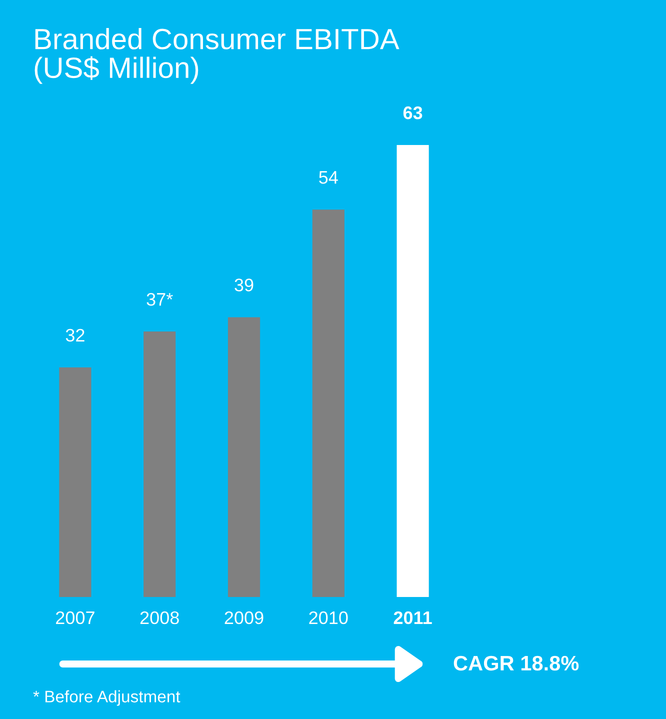 The image size is (666, 719). I want to click on data-label: 32, so click(75, 335).